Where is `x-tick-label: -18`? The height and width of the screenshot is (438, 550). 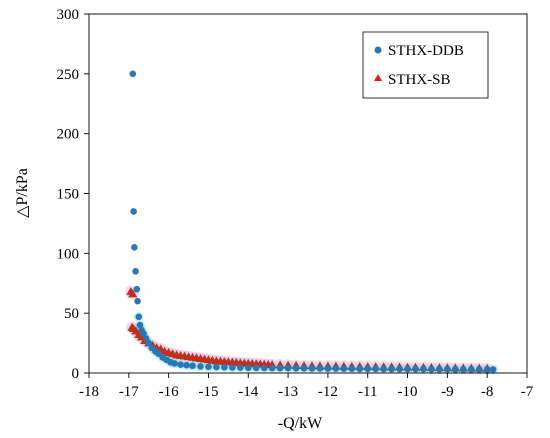
x-tick-label: -18 is located at coordinates (89, 392).